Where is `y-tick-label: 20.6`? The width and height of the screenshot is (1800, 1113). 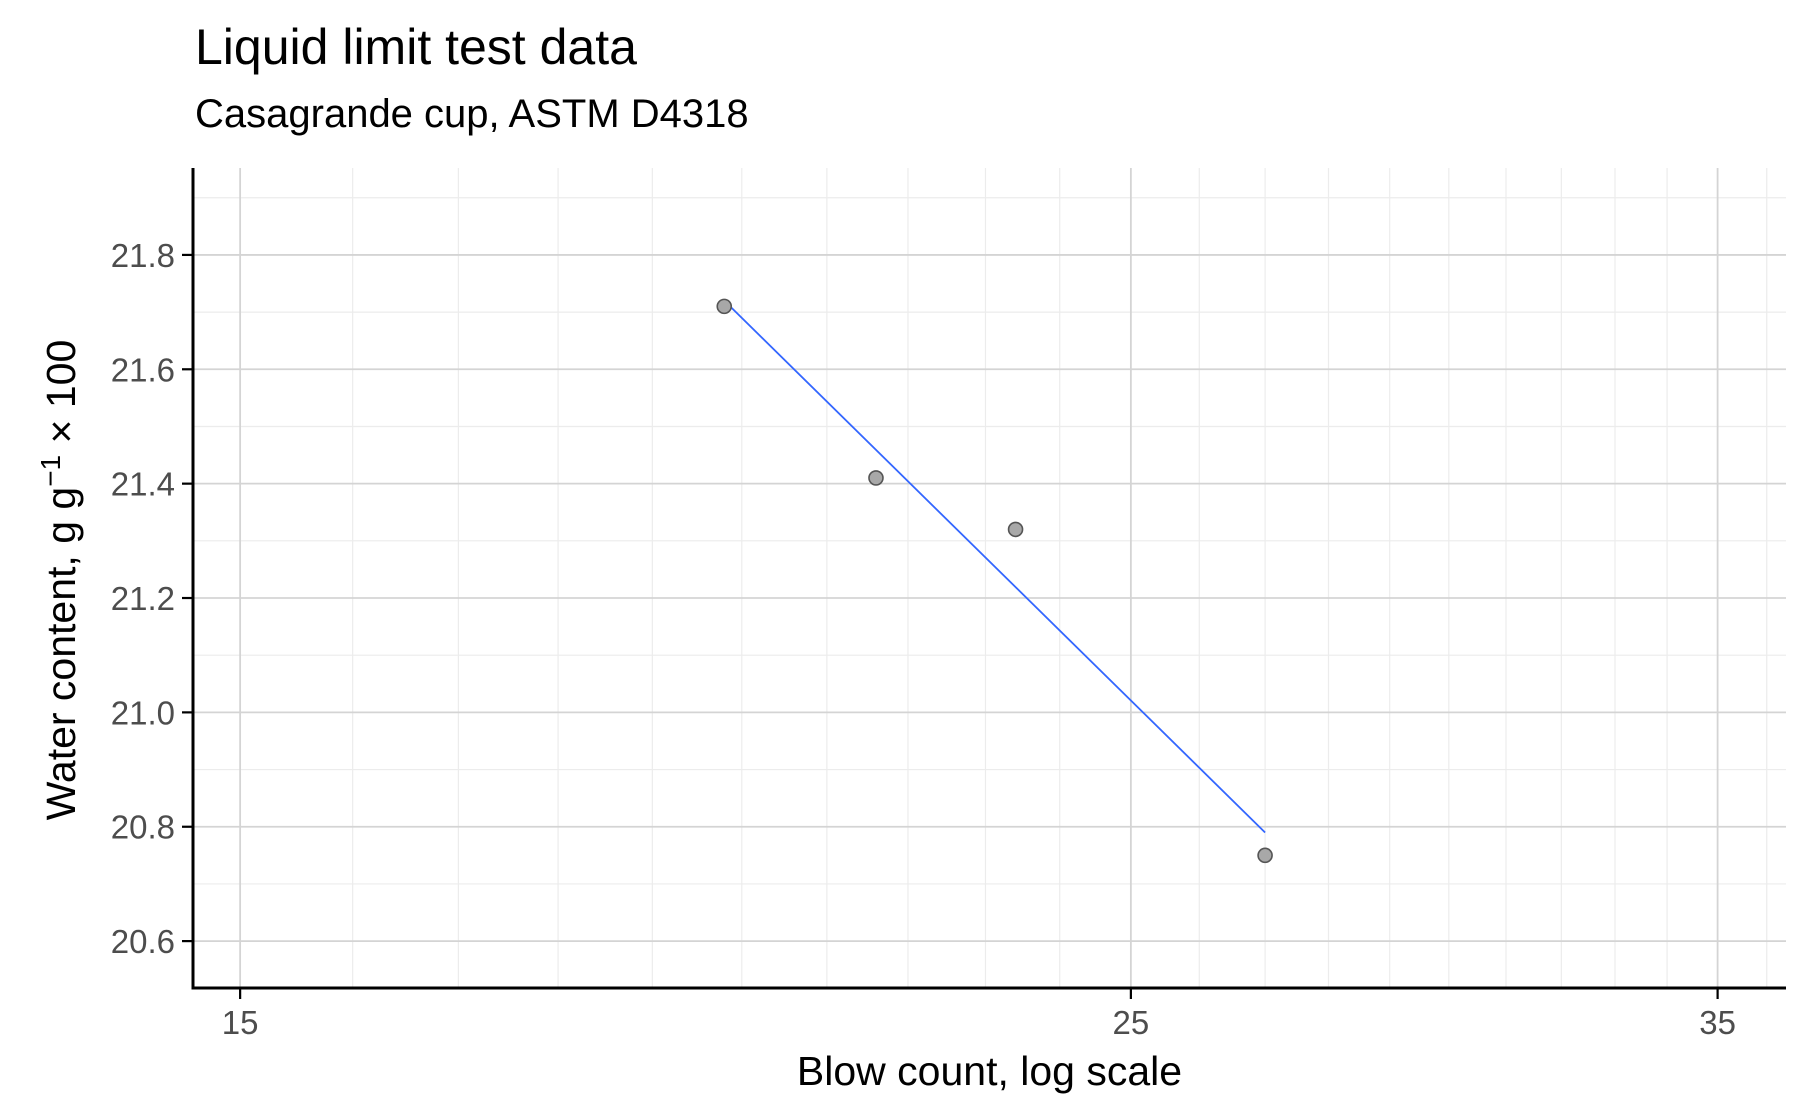
y-tick-label: 20.6 is located at coordinates (143, 941).